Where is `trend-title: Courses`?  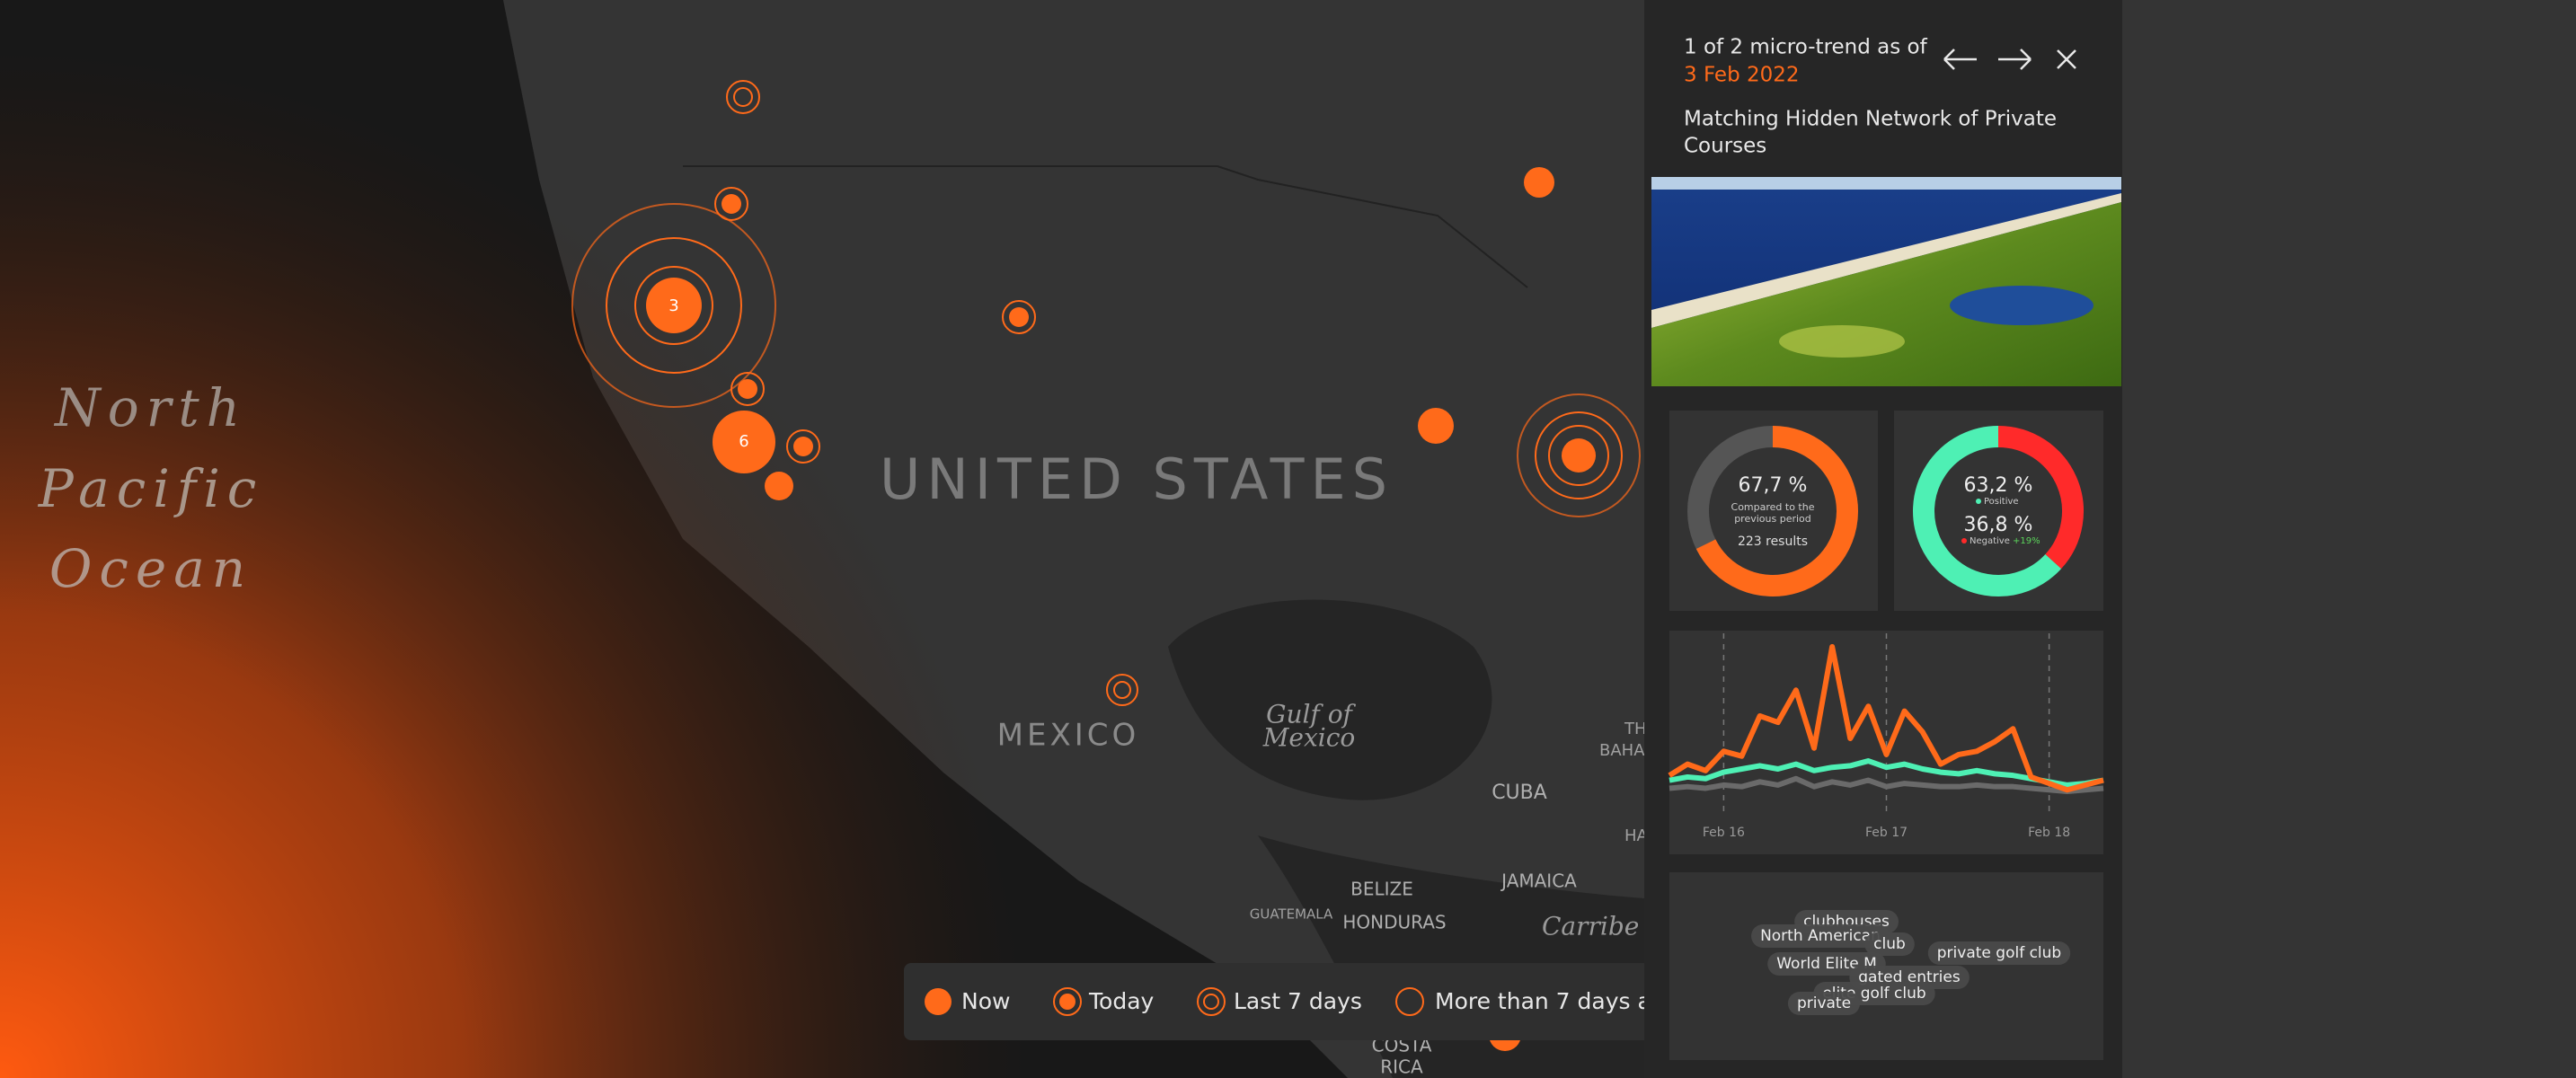 trend-title: Courses is located at coordinates (1725, 146).